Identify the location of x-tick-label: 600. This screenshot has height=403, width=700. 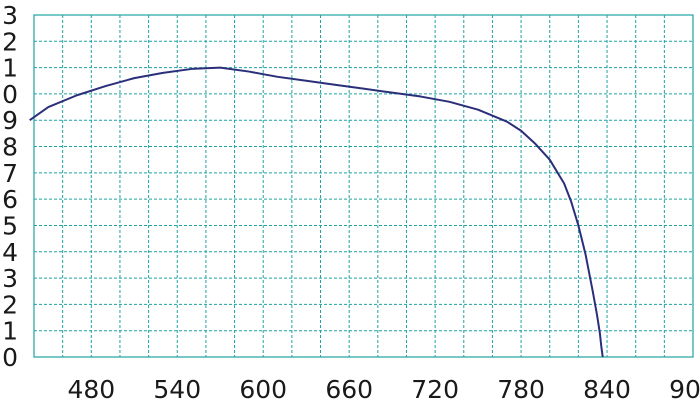
(263, 389).